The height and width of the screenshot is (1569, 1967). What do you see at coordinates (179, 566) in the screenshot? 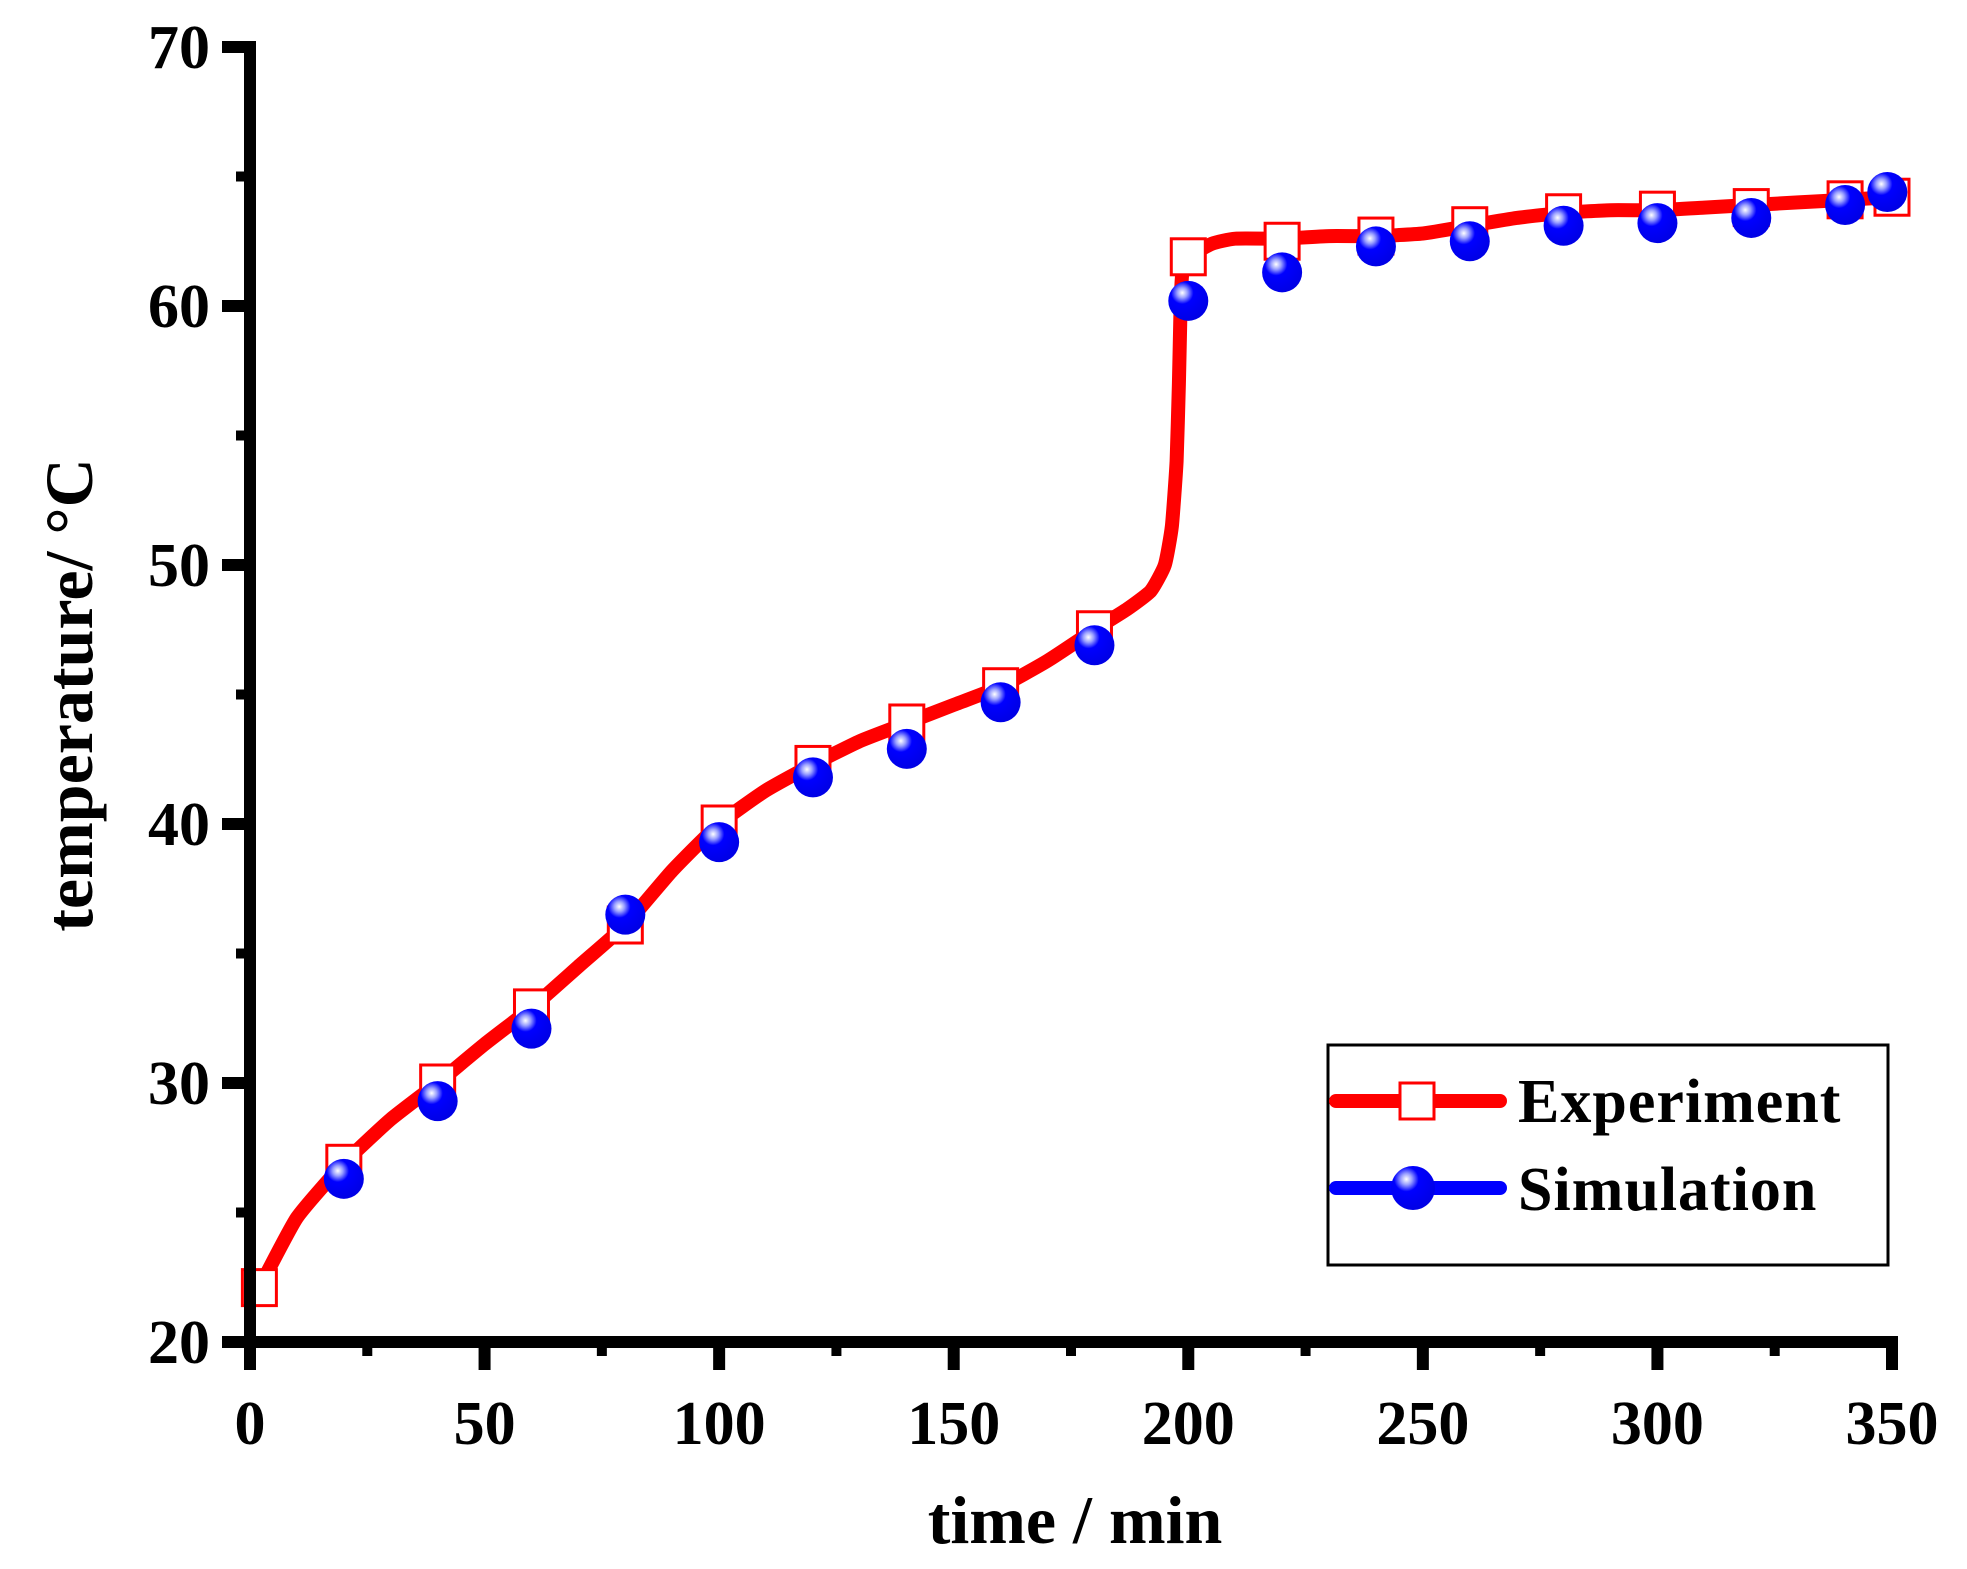
I see `y-tick-label: 50` at bounding box center [179, 566].